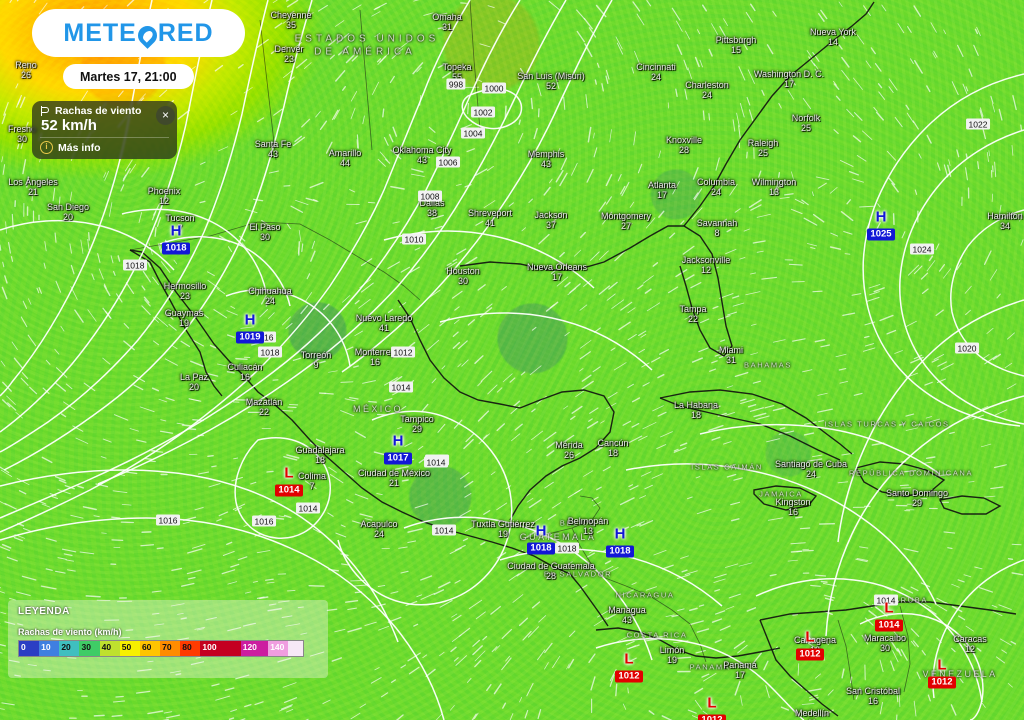  I want to click on legend-title: LEYENDA, so click(44, 611).